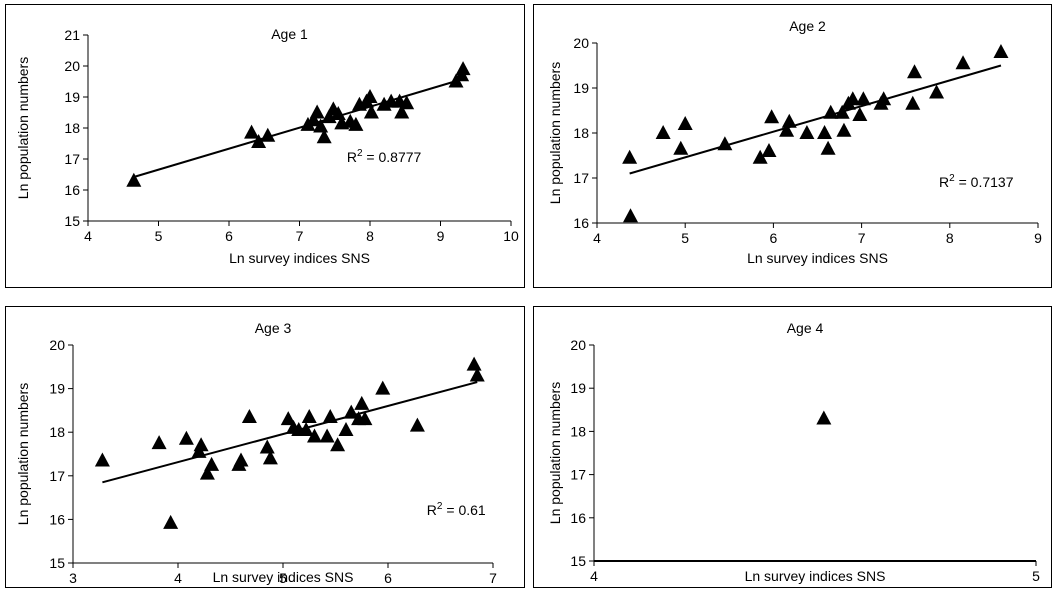  Describe the element at coordinates (581, 178) in the screenshot. I see `age-2-y-tick-label: 17` at that location.